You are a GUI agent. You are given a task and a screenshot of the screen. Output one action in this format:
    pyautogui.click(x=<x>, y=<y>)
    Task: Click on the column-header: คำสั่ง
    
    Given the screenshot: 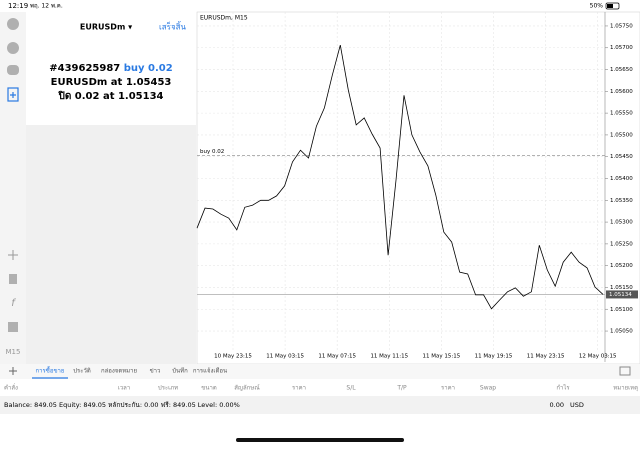 What is the action you would take?
    pyautogui.click(x=11, y=388)
    